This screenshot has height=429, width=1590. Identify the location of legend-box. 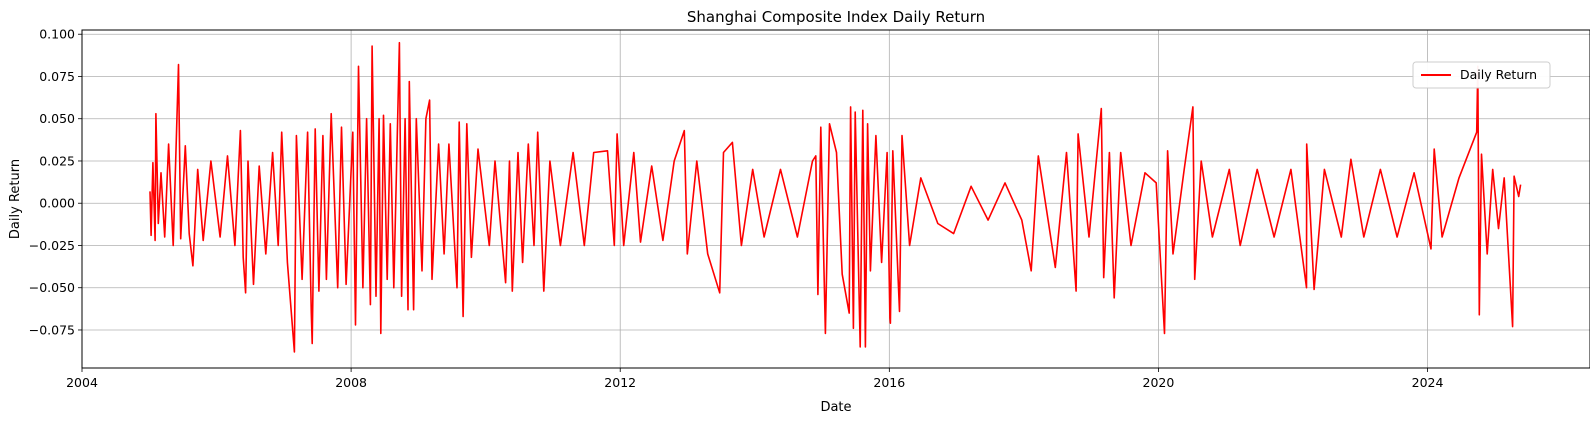
(1481, 75).